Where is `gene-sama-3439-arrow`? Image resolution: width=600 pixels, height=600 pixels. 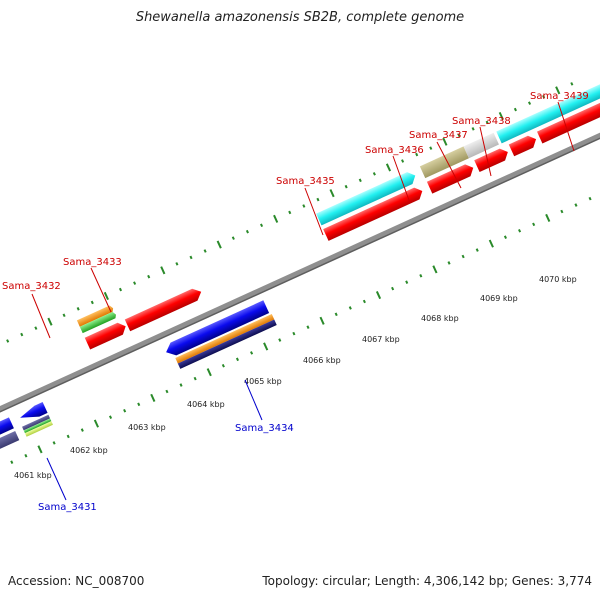
gene-sama-3439-arrow is located at coordinates (568, 114).